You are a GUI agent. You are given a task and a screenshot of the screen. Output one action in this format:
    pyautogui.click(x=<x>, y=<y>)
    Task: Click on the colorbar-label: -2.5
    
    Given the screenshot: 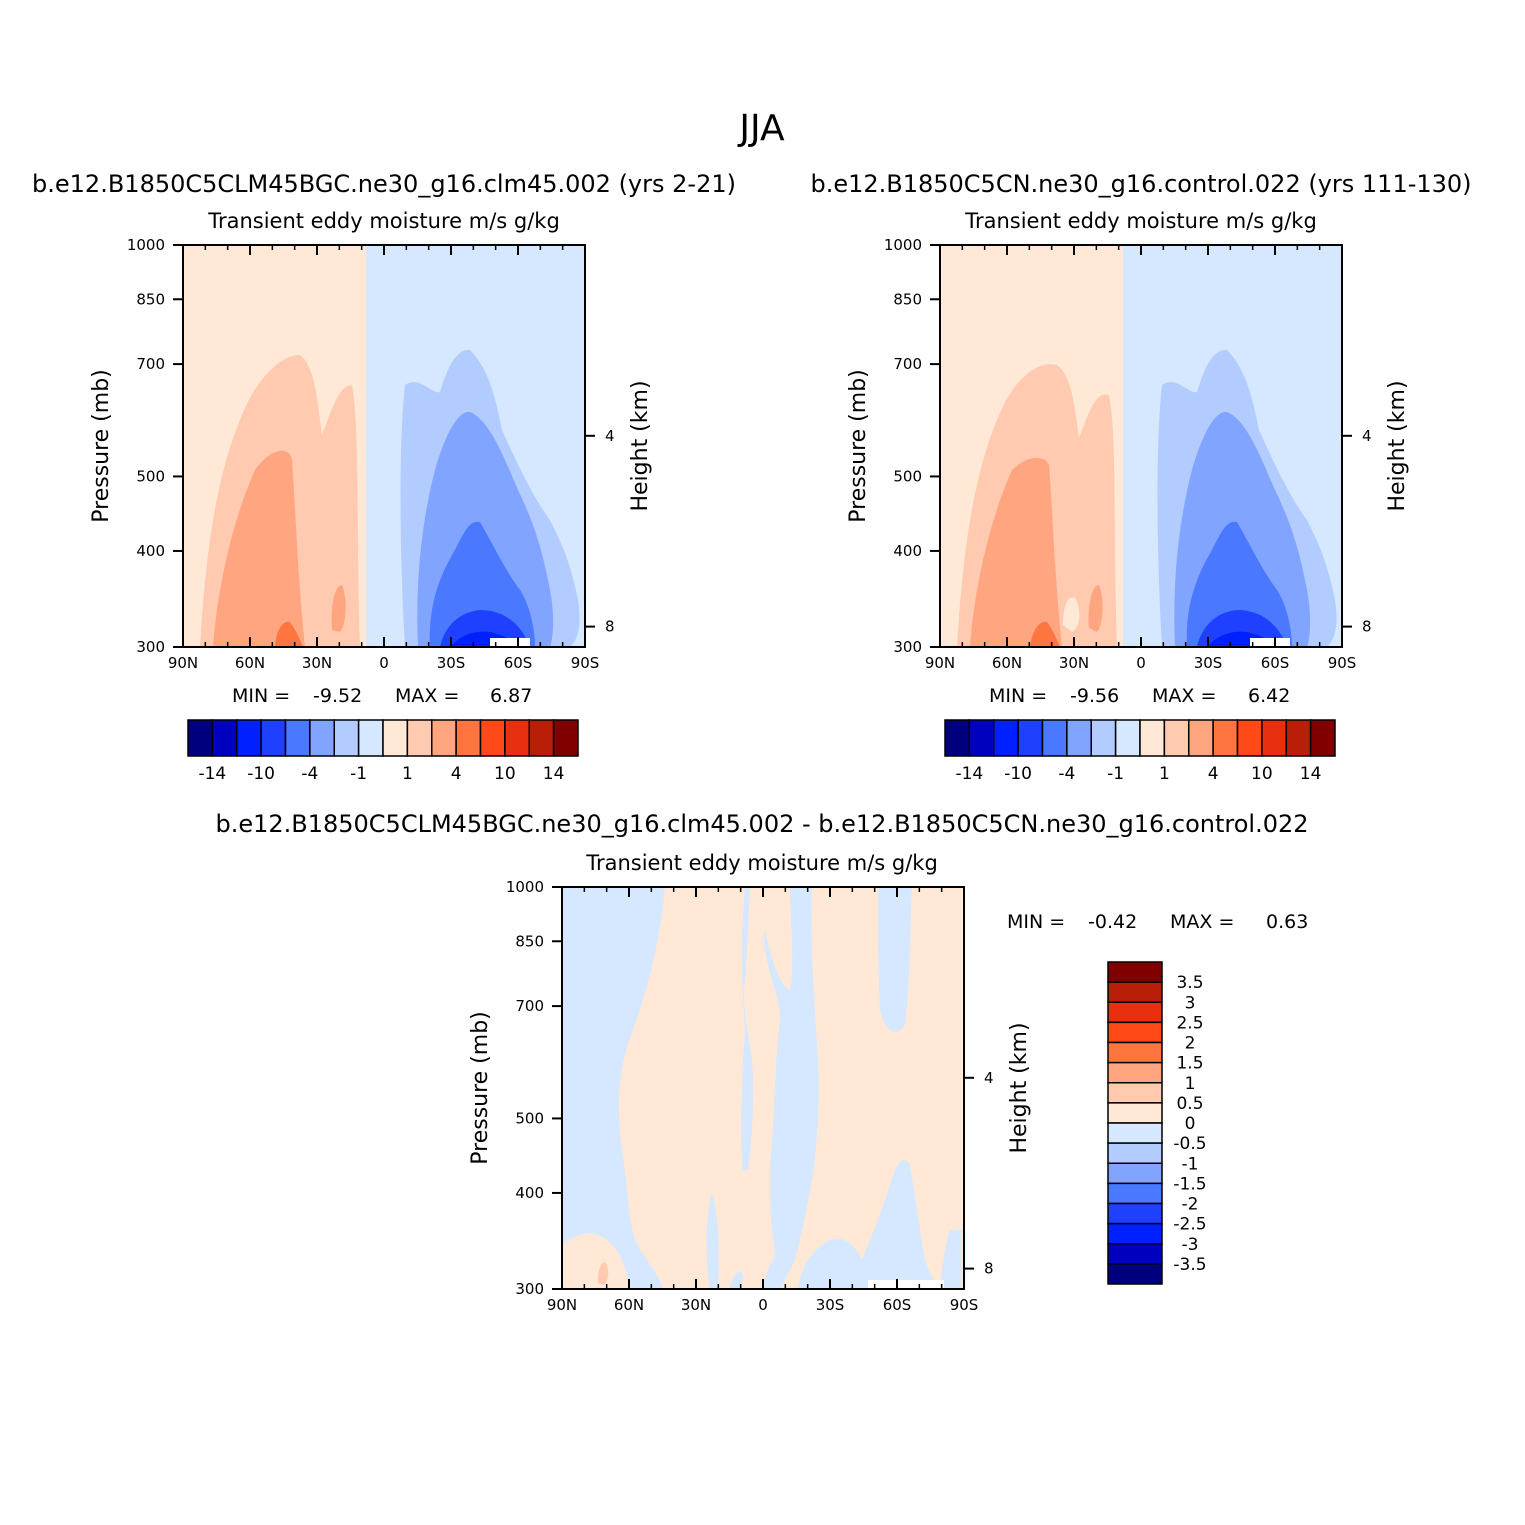 What is the action you would take?
    pyautogui.click(x=1189, y=1225)
    